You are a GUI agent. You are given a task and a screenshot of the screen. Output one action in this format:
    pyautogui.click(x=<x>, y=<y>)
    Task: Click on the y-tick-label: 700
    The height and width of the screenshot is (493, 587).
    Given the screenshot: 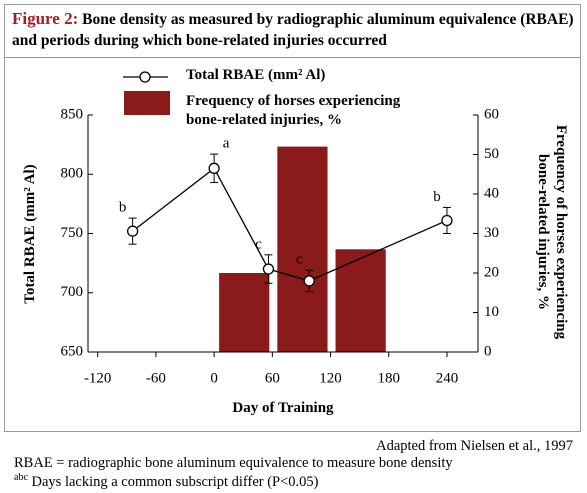 What is the action you would take?
    pyautogui.click(x=72, y=292)
    